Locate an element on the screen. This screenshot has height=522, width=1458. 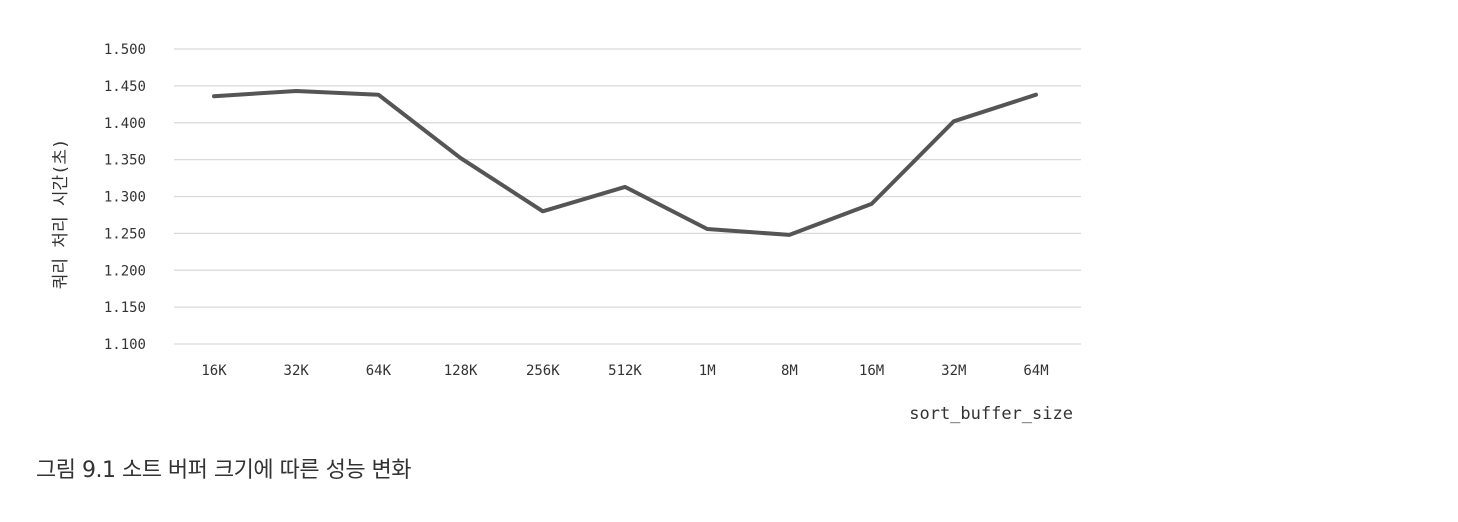
y-tick-label: 1.150 is located at coordinates (125, 308).